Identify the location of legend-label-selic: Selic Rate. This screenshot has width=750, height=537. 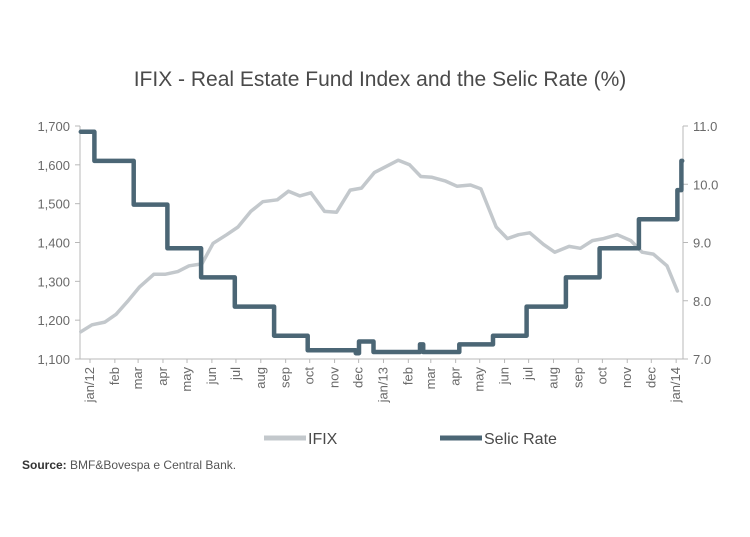
(520, 439).